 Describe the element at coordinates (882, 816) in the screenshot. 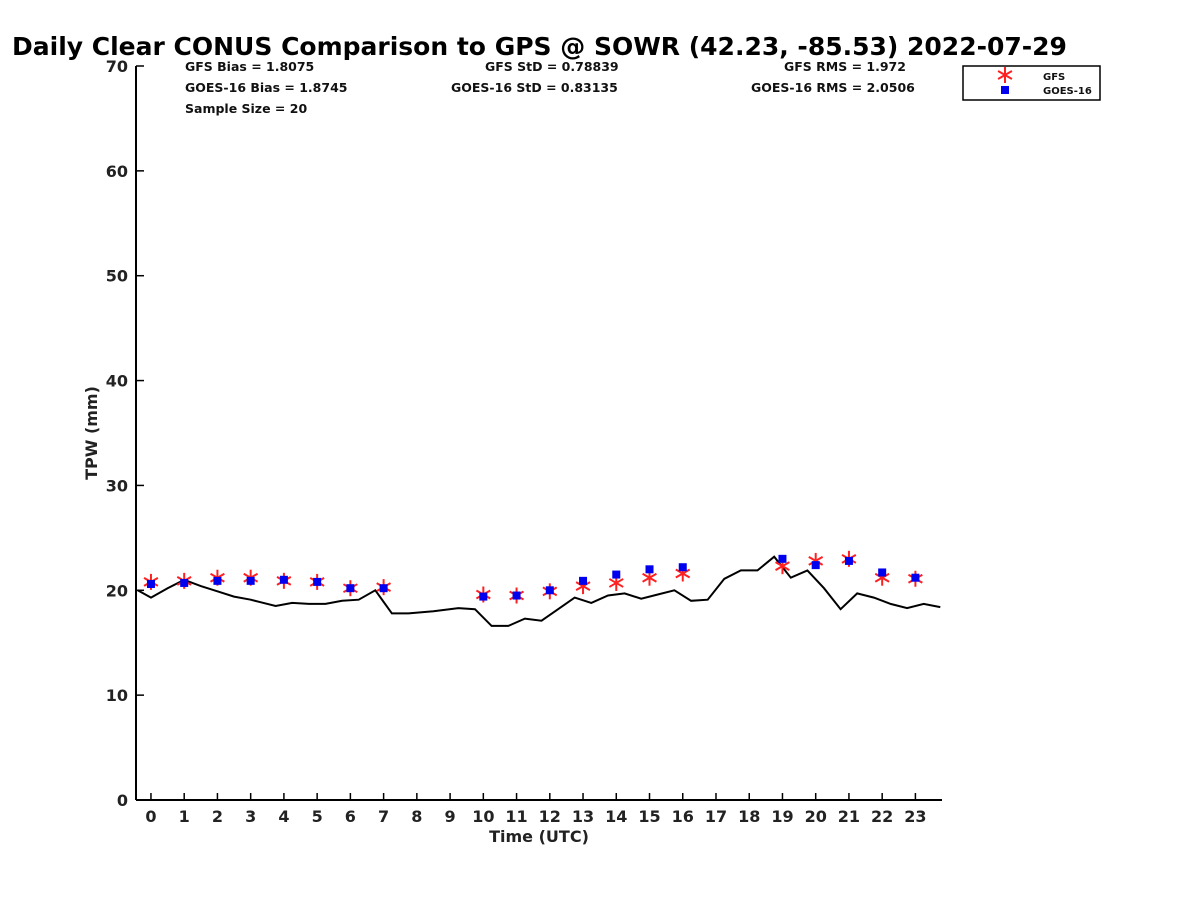

I see `x-tick-label: 22` at that location.